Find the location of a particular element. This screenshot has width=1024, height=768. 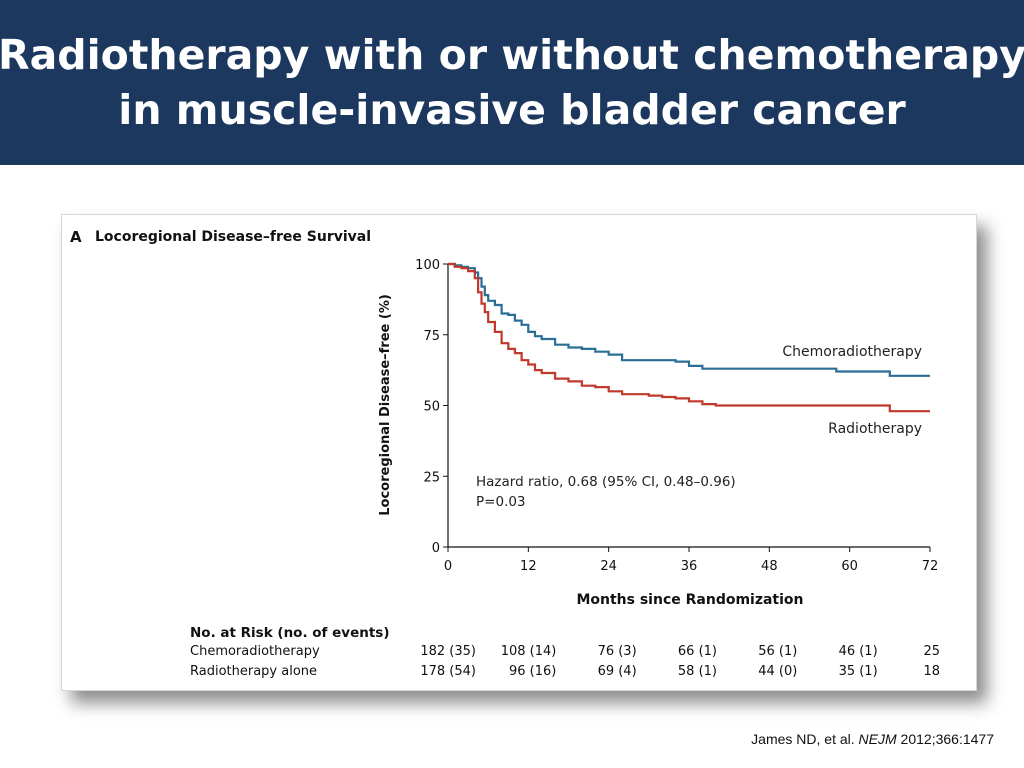

risk-cell: 44 (0) is located at coordinates (777, 671).